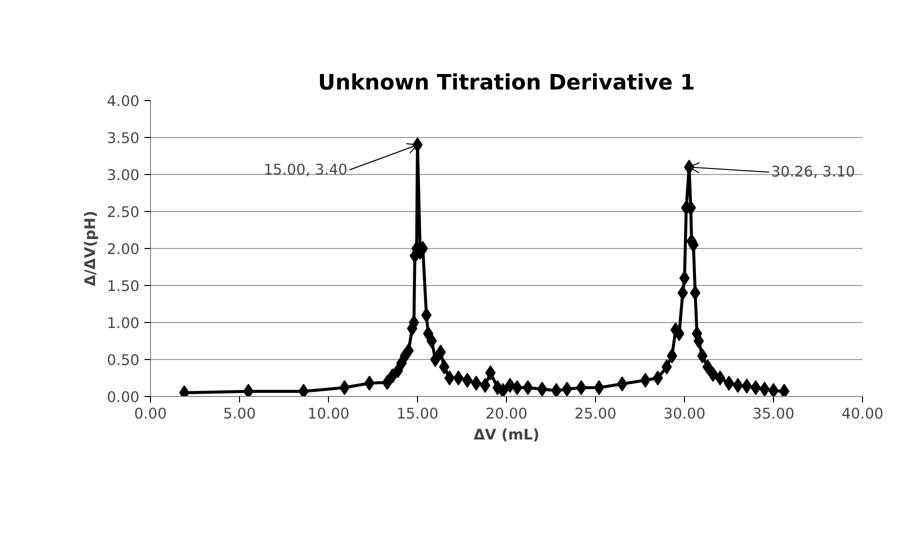 This screenshot has width=914, height=533. What do you see at coordinates (773, 414) in the screenshot?
I see `x-tick-label: 35.00` at bounding box center [773, 414].